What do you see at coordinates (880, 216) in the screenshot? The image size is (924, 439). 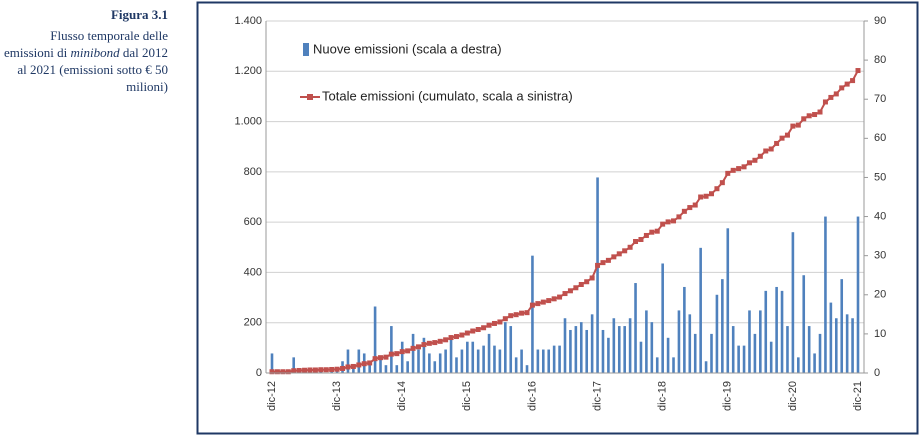 I see `y2-tick-label: 40` at bounding box center [880, 216].